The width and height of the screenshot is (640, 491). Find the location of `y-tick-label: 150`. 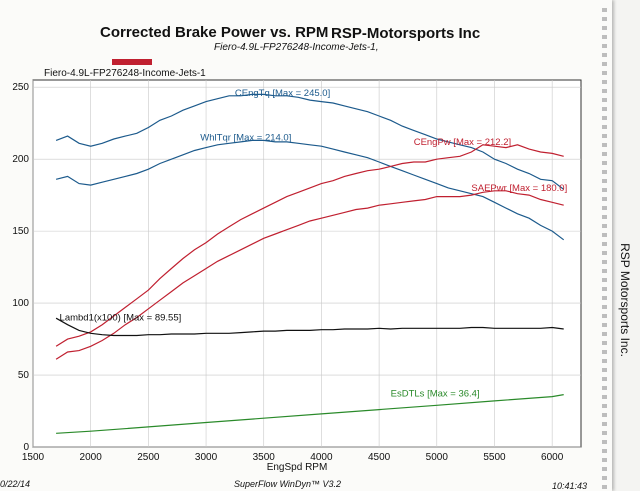

y-tick-label: 150 is located at coordinates (20, 231).